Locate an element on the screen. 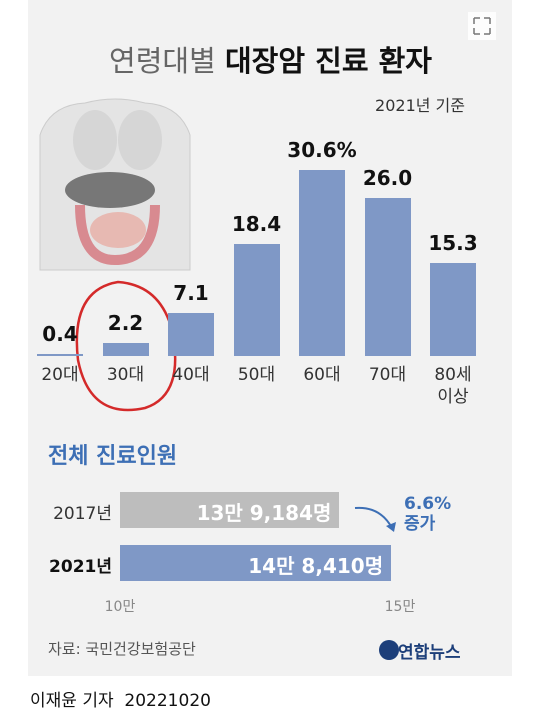  x-tick-label: 60대 is located at coordinates (322, 375).